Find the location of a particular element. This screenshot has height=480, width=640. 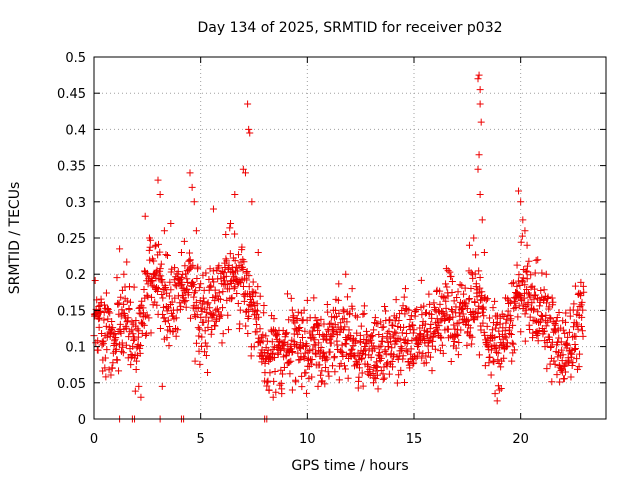

y-tick-label: 0.15 is located at coordinates (71, 311).